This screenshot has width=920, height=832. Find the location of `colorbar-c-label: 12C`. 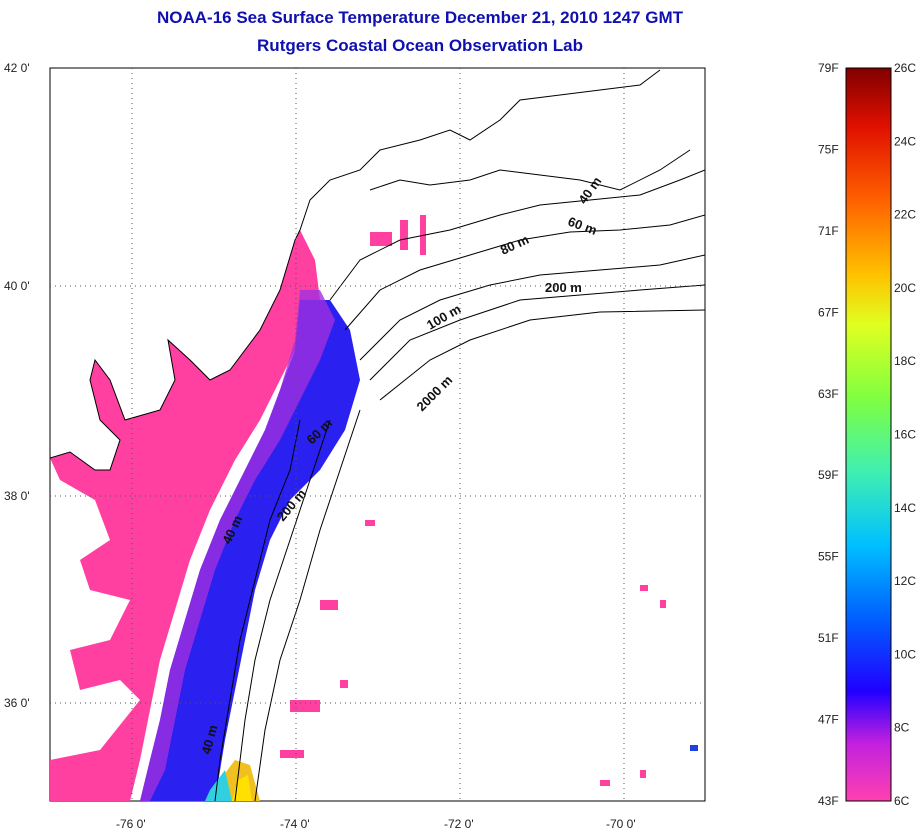

colorbar-c-label: 12C is located at coordinates (905, 581).